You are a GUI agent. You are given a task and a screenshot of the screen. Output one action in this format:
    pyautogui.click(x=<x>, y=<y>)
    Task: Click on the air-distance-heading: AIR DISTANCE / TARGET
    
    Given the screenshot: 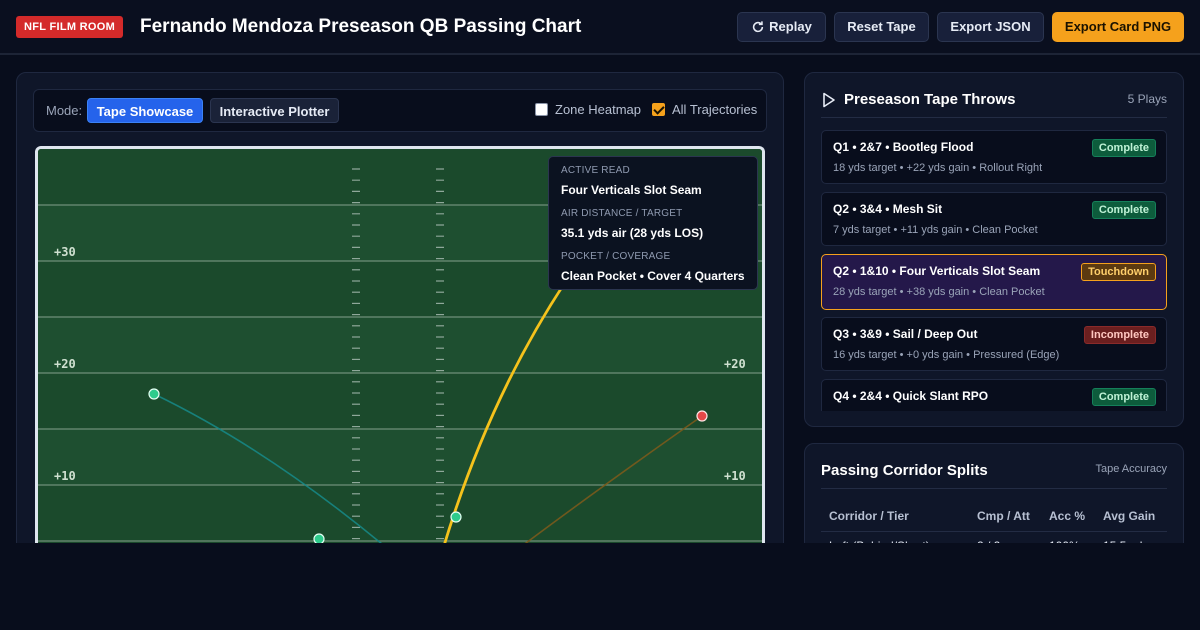 What is the action you would take?
    pyautogui.click(x=622, y=213)
    